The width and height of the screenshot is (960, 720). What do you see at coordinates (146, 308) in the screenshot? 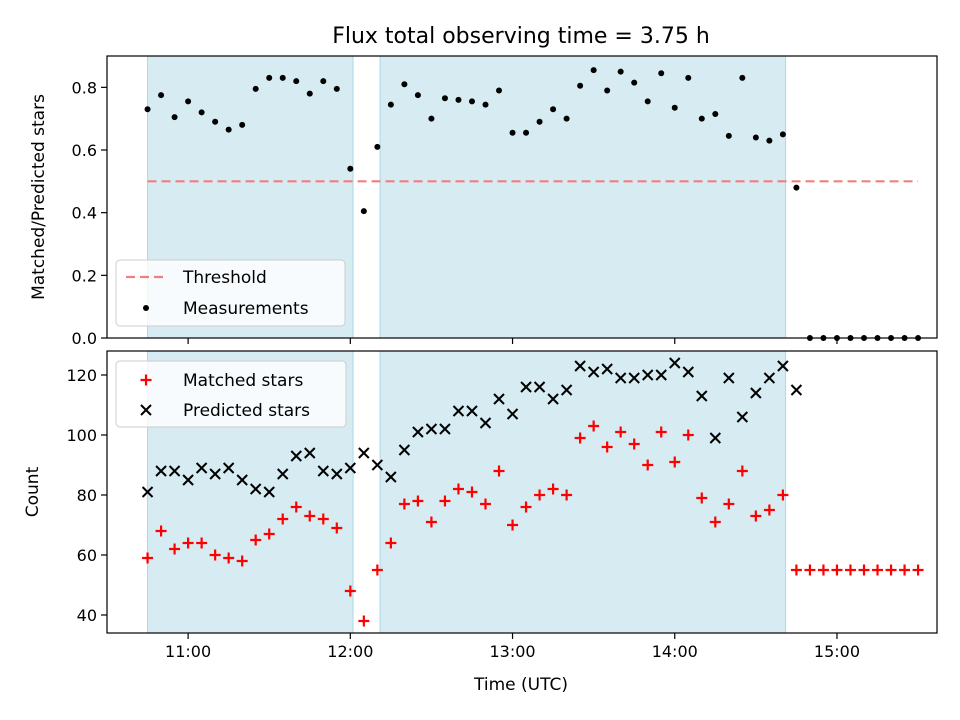
I see `legend-measurements-swatch` at bounding box center [146, 308].